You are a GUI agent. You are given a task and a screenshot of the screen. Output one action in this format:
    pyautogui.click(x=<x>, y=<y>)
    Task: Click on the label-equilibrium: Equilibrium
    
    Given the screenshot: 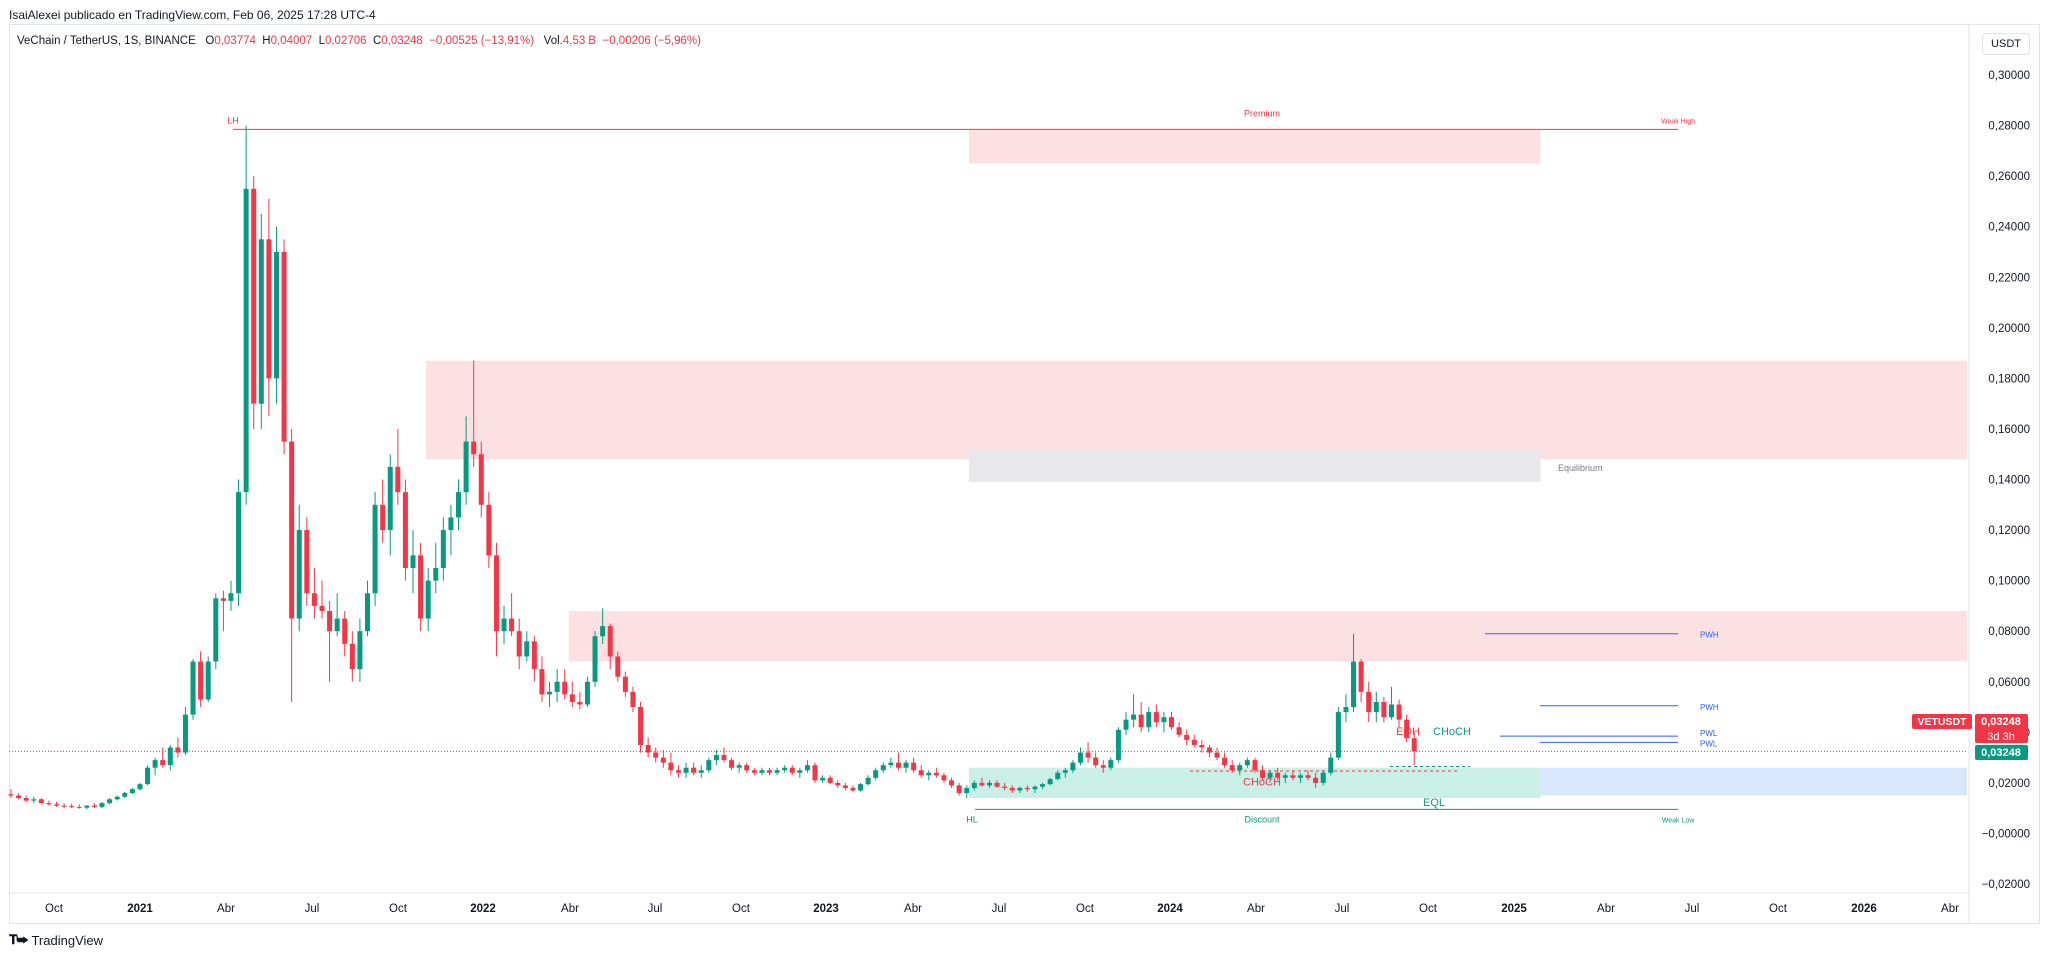 What is the action you would take?
    pyautogui.click(x=1580, y=468)
    